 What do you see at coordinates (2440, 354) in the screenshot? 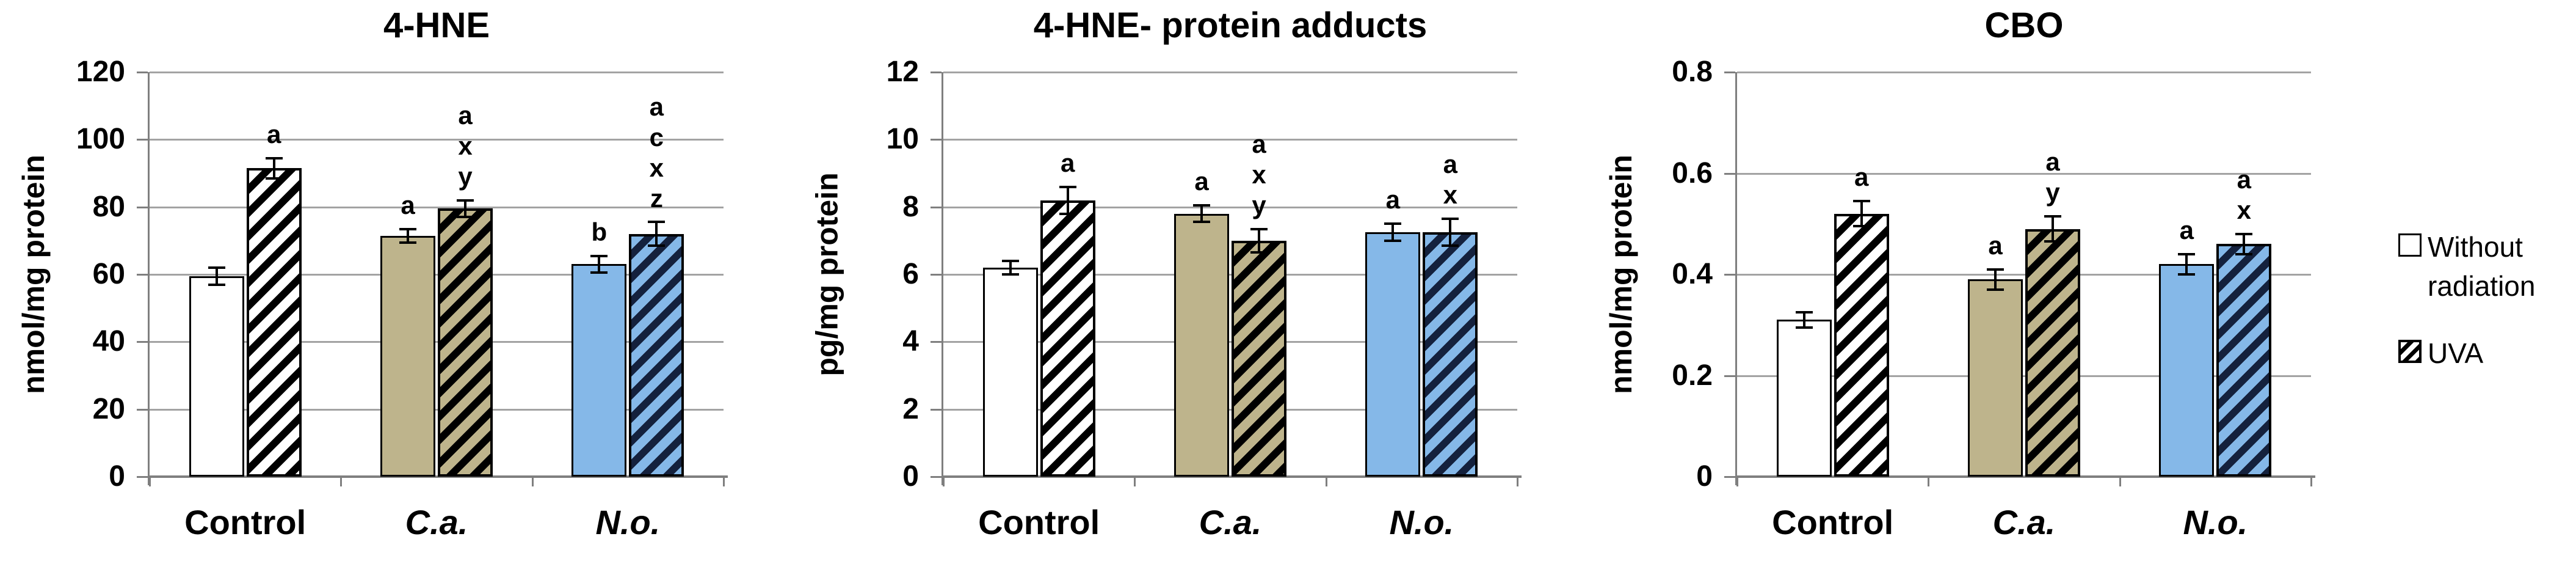
I see `legend-item-uva: UVA` at bounding box center [2440, 354].